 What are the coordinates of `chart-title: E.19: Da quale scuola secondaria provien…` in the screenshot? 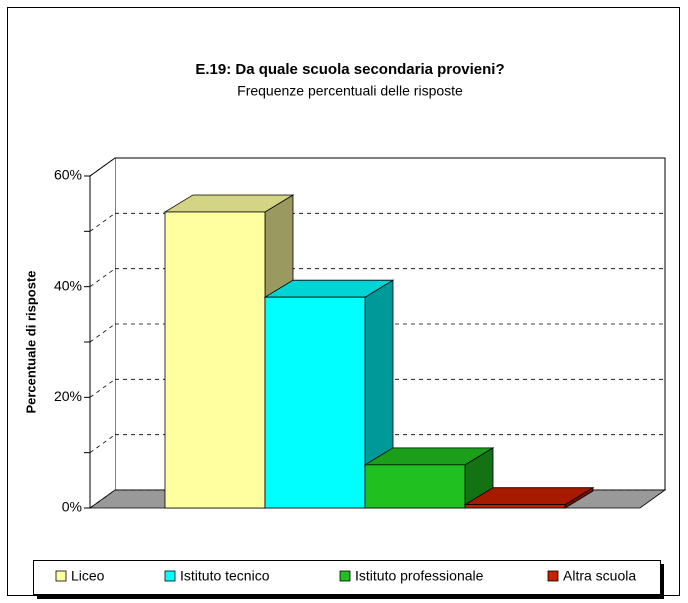 It's located at (349, 69).